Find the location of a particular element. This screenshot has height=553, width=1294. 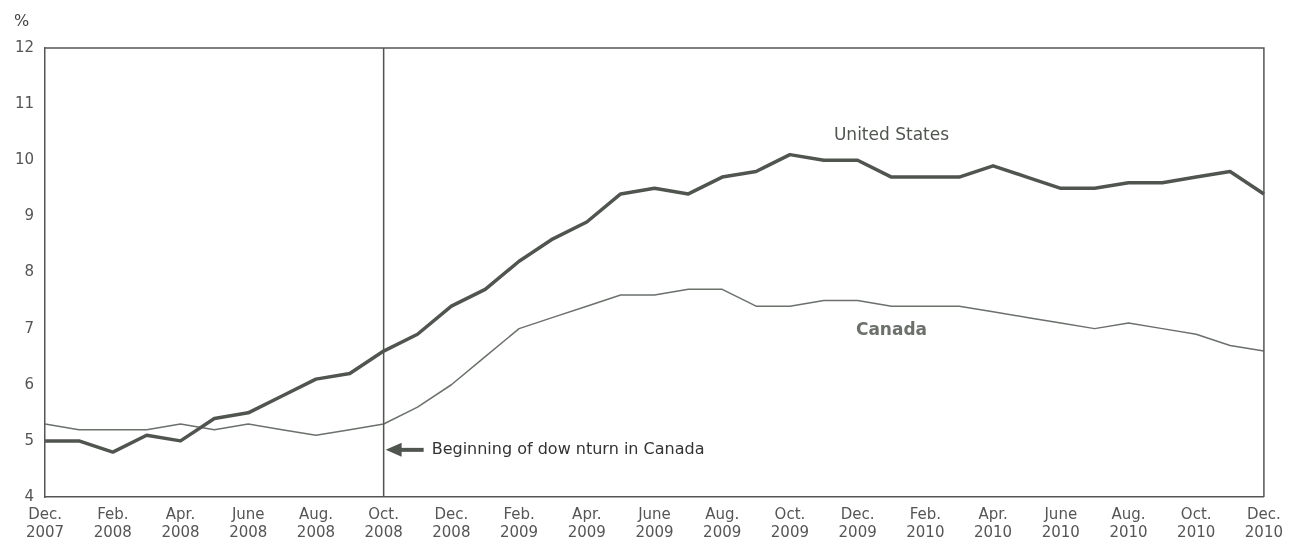

y-tick-label: 7 is located at coordinates (29, 327).